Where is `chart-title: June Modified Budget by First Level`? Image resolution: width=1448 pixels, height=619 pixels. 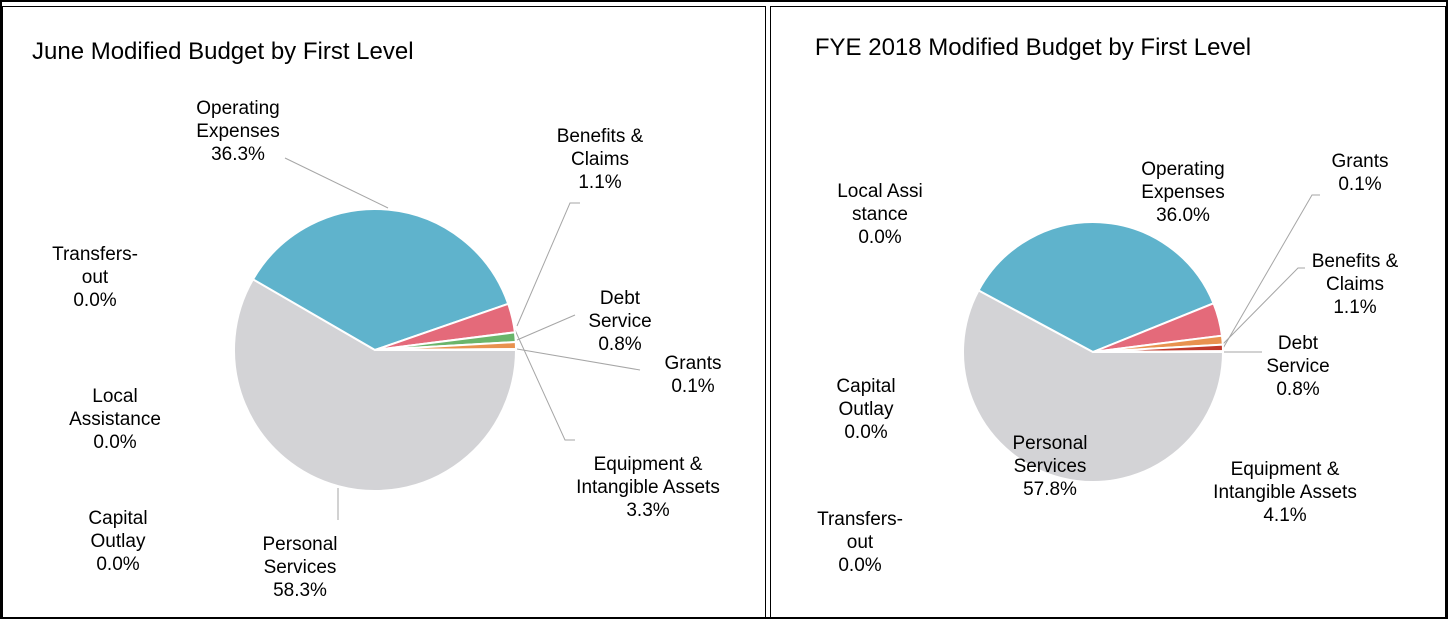
chart-title: June Modified Budget by First Level is located at coordinates (223, 51).